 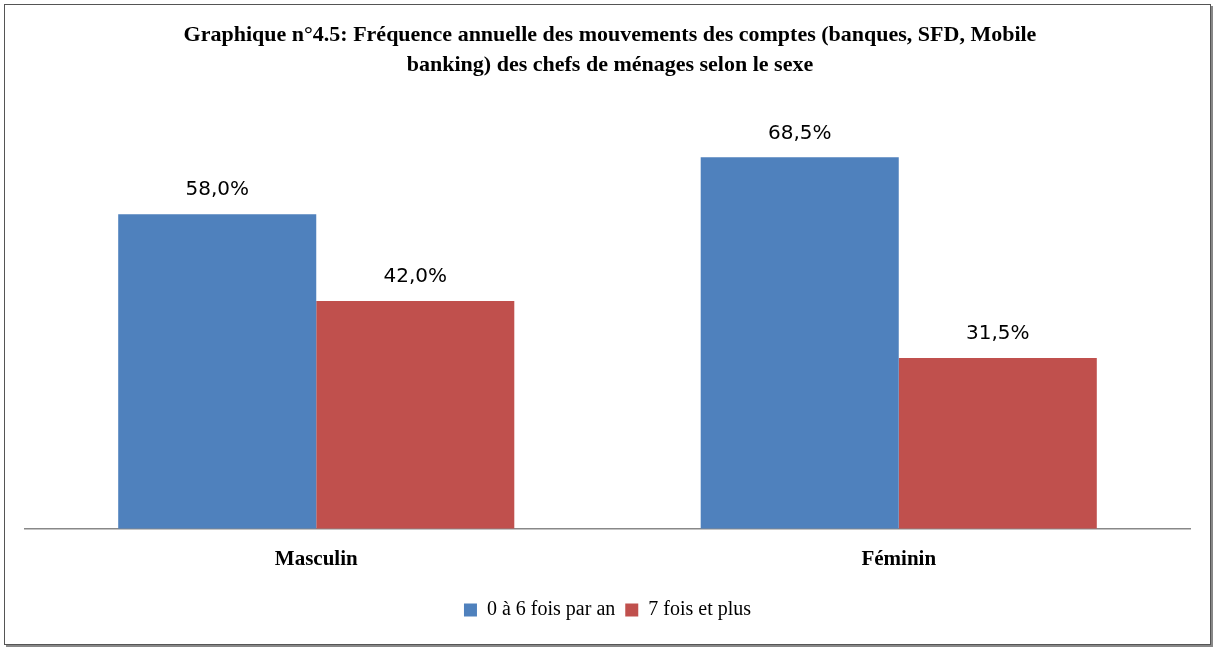 What do you see at coordinates (316, 557) in the screenshot?
I see `x-tick-label: Masculin` at bounding box center [316, 557].